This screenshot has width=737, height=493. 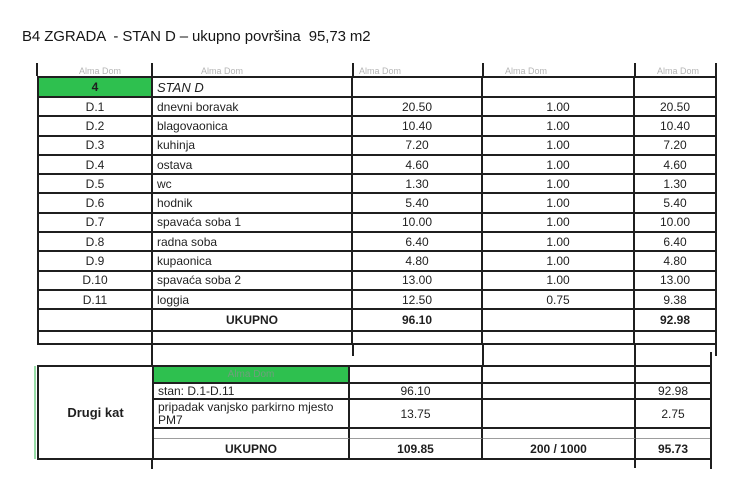 I want to click on room-code: D.11, so click(x=96, y=300).